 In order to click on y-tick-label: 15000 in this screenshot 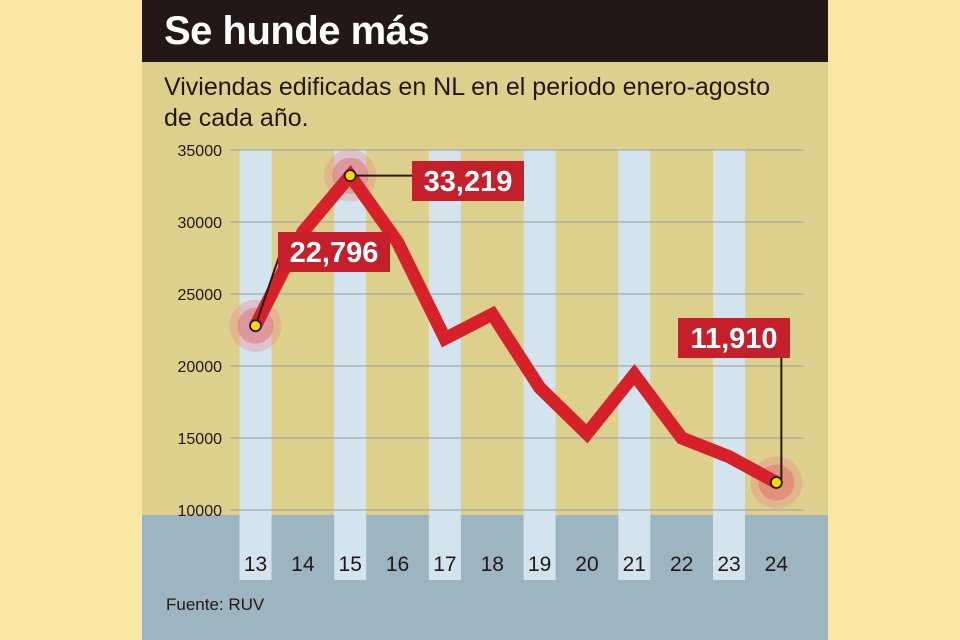, I will do `click(200, 439)`.